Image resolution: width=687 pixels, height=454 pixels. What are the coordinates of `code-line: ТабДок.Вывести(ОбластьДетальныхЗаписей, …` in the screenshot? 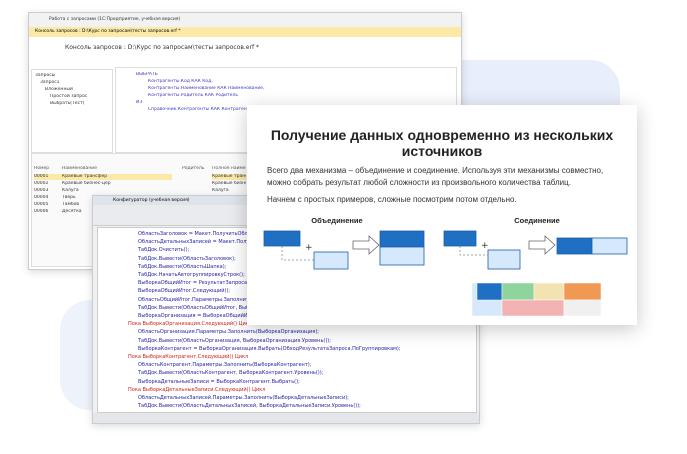 It's located at (249, 406).